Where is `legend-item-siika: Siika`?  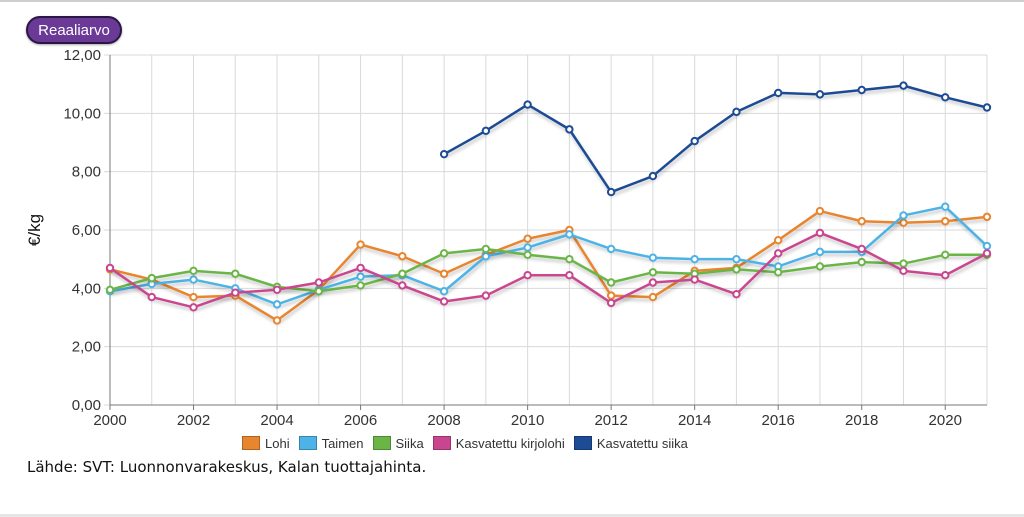 legend-item-siika: Siika is located at coordinates (398, 443).